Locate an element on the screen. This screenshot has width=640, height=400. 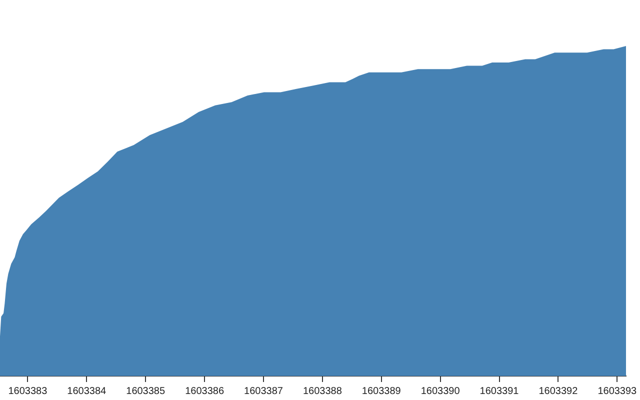
x-tick-label: 1603389 is located at coordinates (382, 391).